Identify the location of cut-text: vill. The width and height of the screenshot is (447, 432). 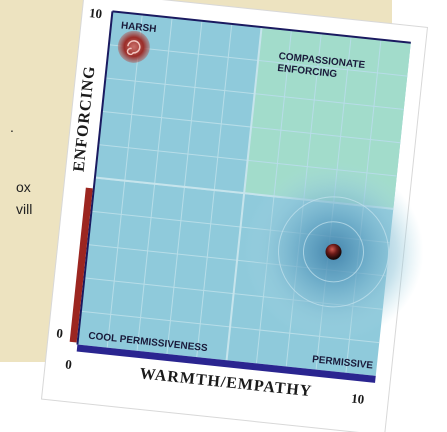
(24, 209).